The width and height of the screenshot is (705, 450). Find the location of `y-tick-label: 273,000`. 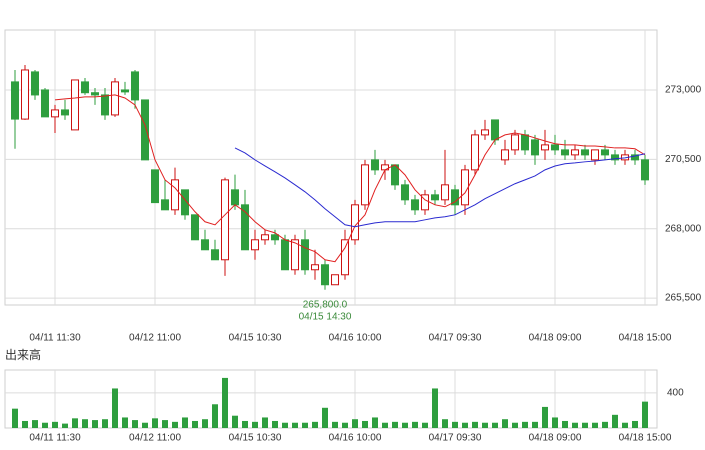

y-tick-label: 273,000 is located at coordinates (683, 90).